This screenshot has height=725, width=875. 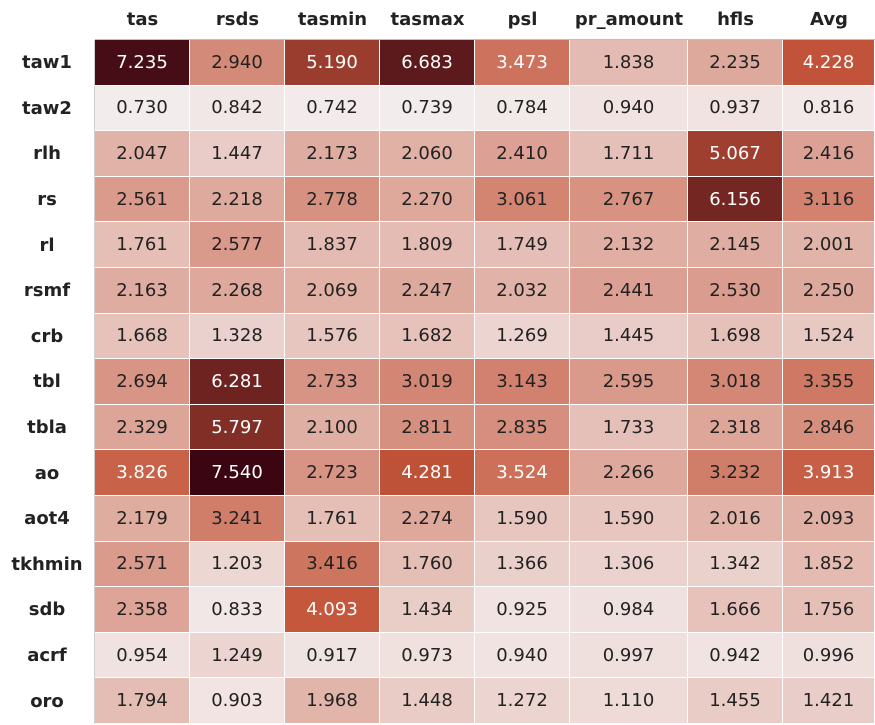 What do you see at coordinates (522, 336) in the screenshot?
I see `cell-crb-psl: 1.269` at bounding box center [522, 336].